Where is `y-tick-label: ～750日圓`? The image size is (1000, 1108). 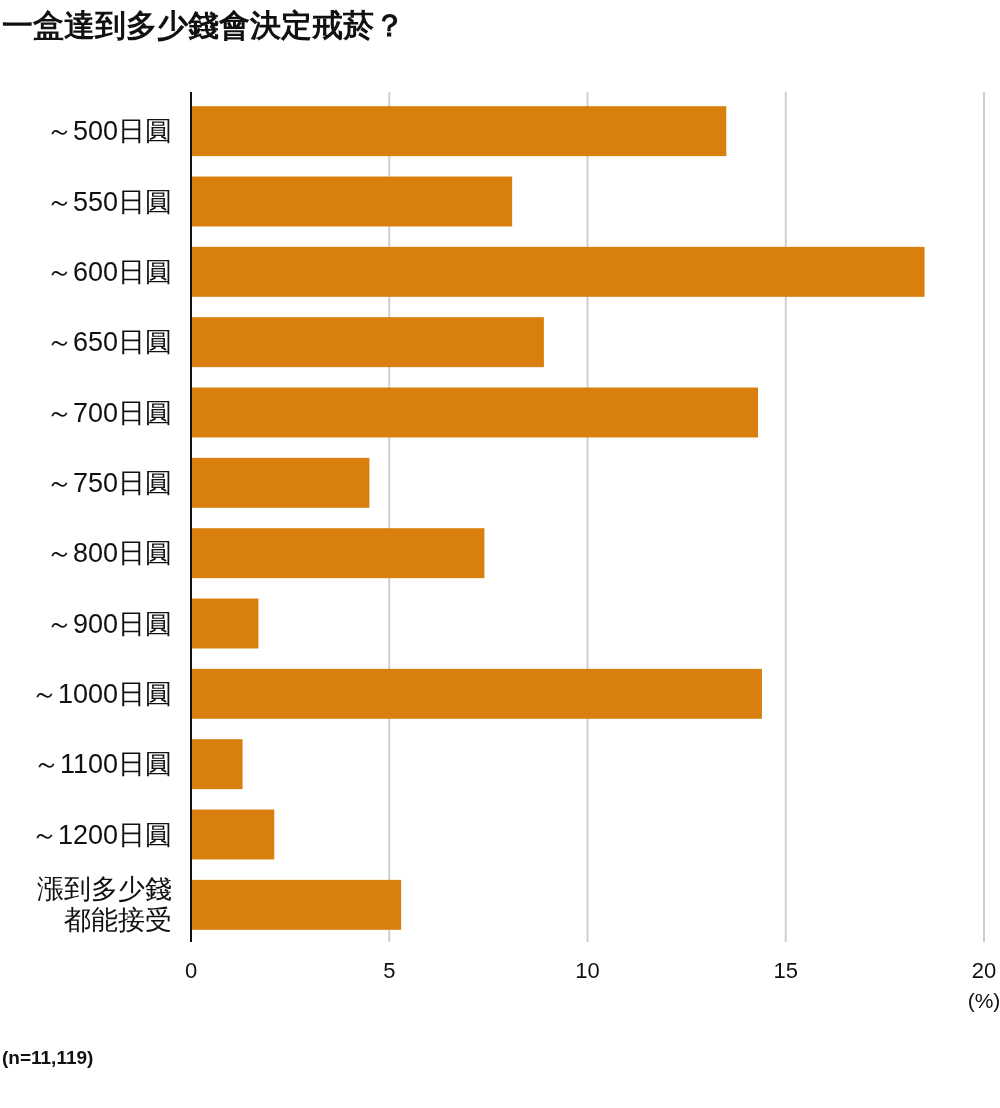
y-tick-label: ～750日圓 is located at coordinates (108, 482).